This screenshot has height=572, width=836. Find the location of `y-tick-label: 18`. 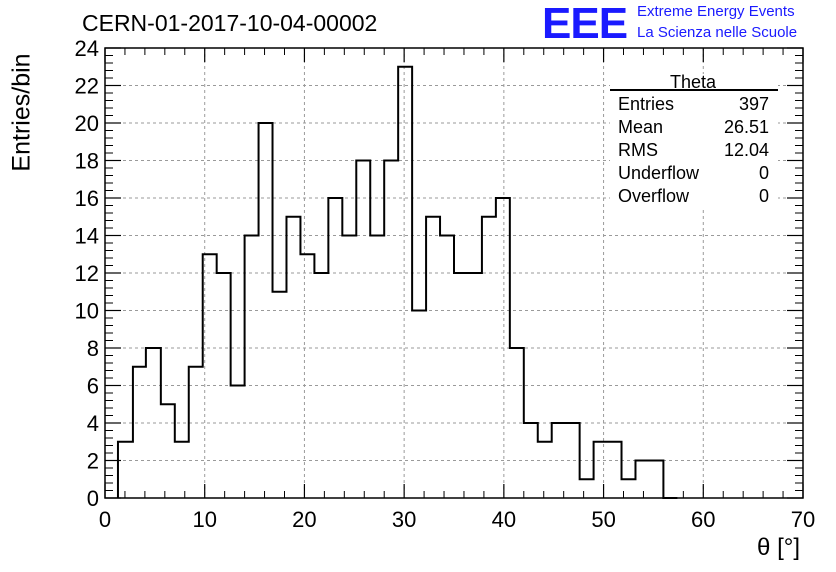

y-tick-label: 18 is located at coordinates (87, 161).